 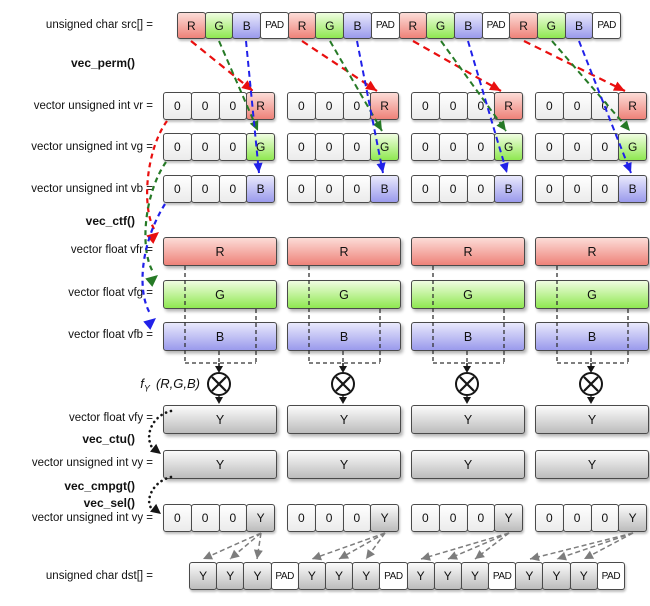 I want to click on label-vec-sel: vec_sel(), so click(x=109, y=503).